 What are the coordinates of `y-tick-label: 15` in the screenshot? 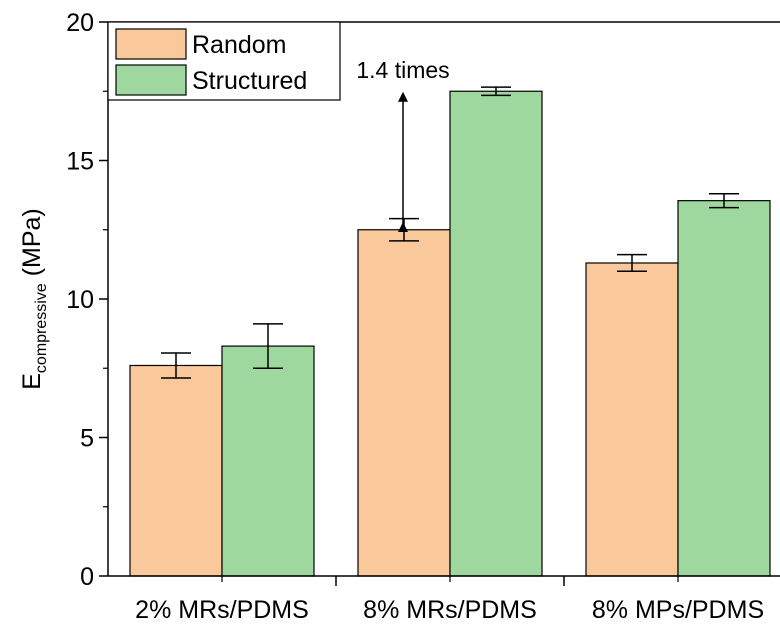 It's located at (80, 162).